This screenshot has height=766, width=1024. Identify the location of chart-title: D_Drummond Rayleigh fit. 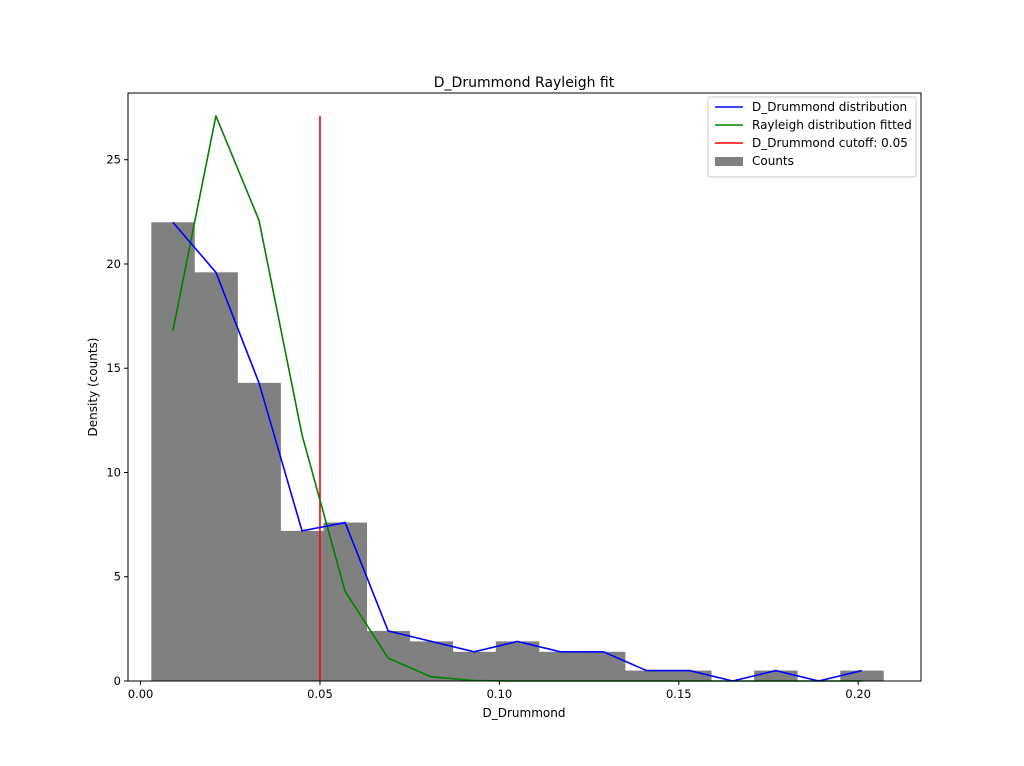
(524, 83).